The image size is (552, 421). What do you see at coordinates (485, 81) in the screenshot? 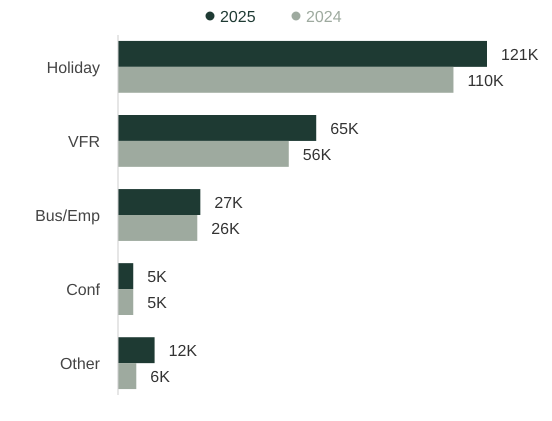
I see `data-label: 110K` at bounding box center [485, 81].